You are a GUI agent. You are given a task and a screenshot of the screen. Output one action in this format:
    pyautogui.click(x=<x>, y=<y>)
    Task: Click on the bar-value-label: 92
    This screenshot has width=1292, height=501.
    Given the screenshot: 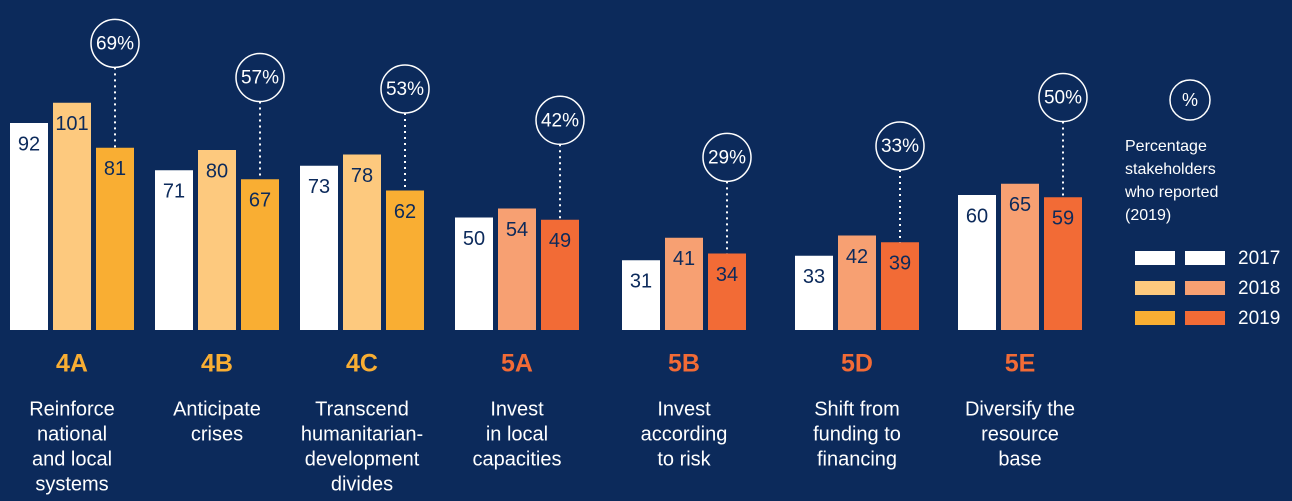 What is the action you would take?
    pyautogui.click(x=29, y=144)
    